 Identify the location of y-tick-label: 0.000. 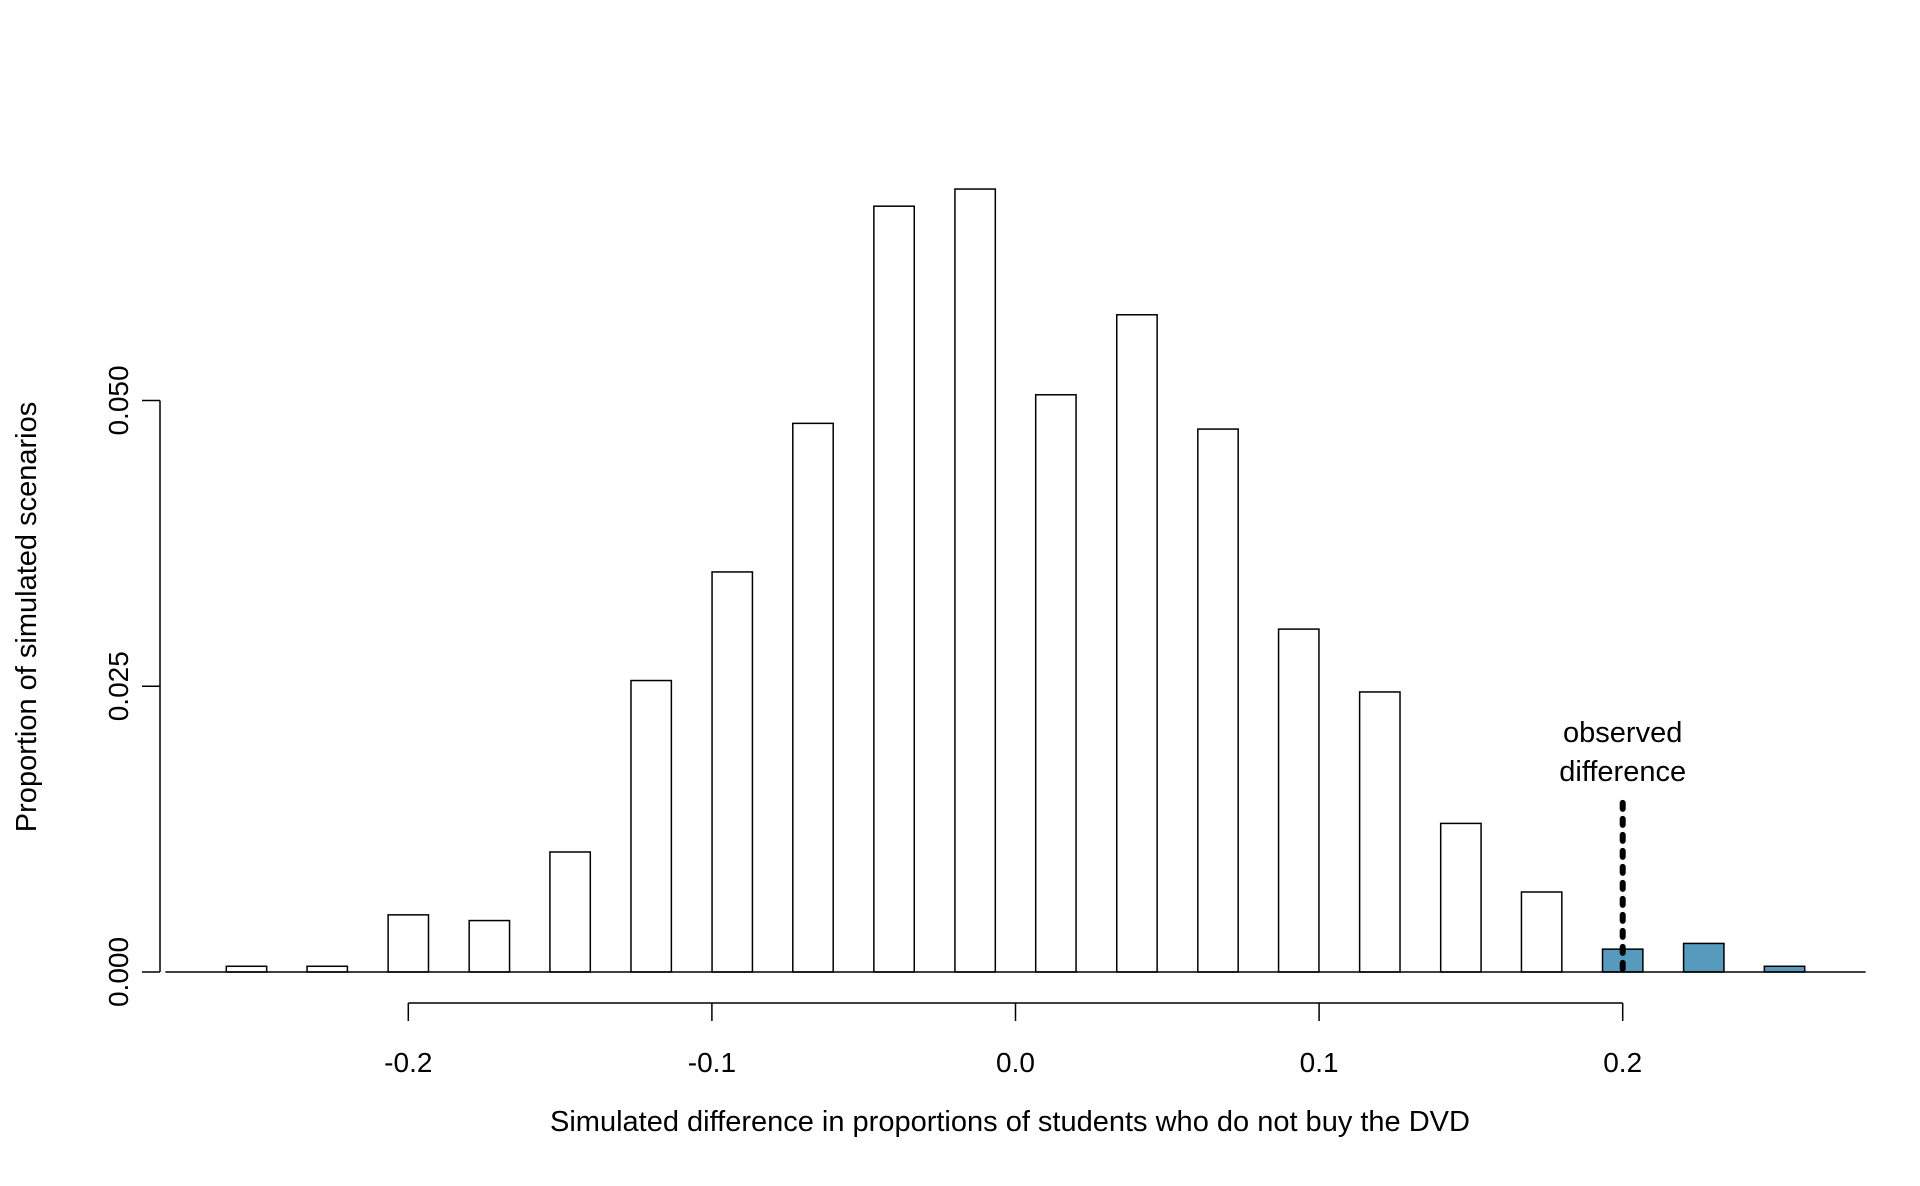
(118, 972).